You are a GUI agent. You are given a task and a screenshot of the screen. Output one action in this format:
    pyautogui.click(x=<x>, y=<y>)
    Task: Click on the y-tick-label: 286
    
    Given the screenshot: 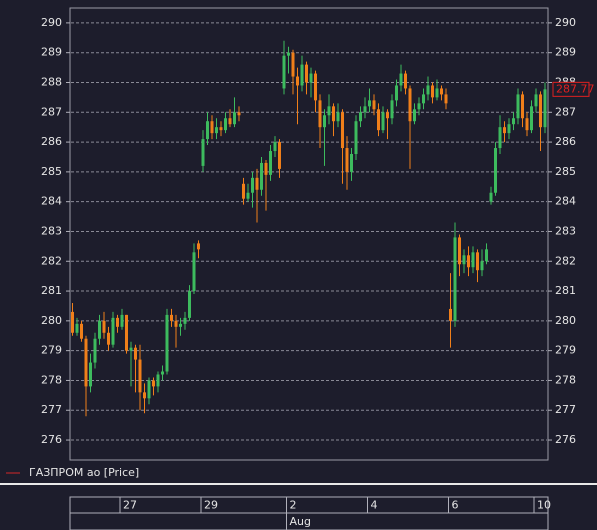 What is the action you would take?
    pyautogui.click(x=565, y=141)
    